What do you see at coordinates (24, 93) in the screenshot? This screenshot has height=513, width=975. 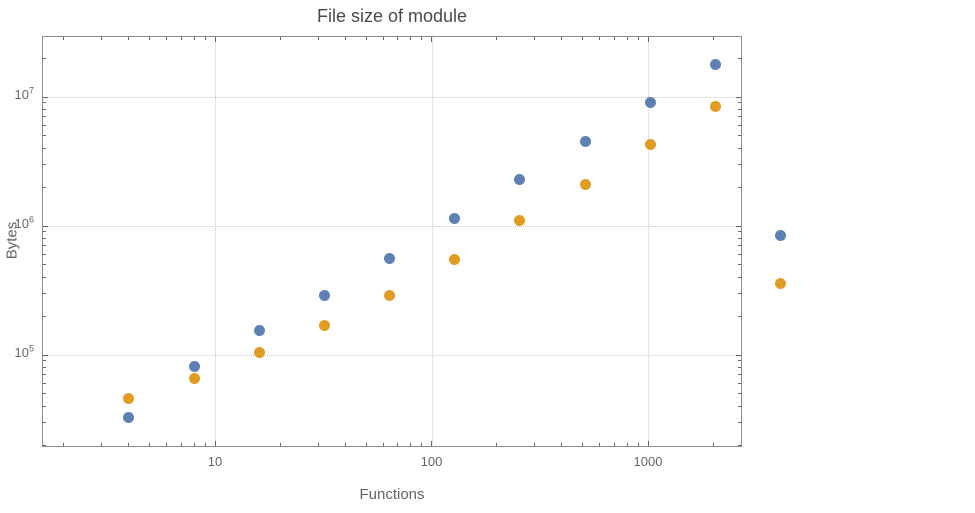 I see `y-tick-label: 10⁷` at bounding box center [24, 93].